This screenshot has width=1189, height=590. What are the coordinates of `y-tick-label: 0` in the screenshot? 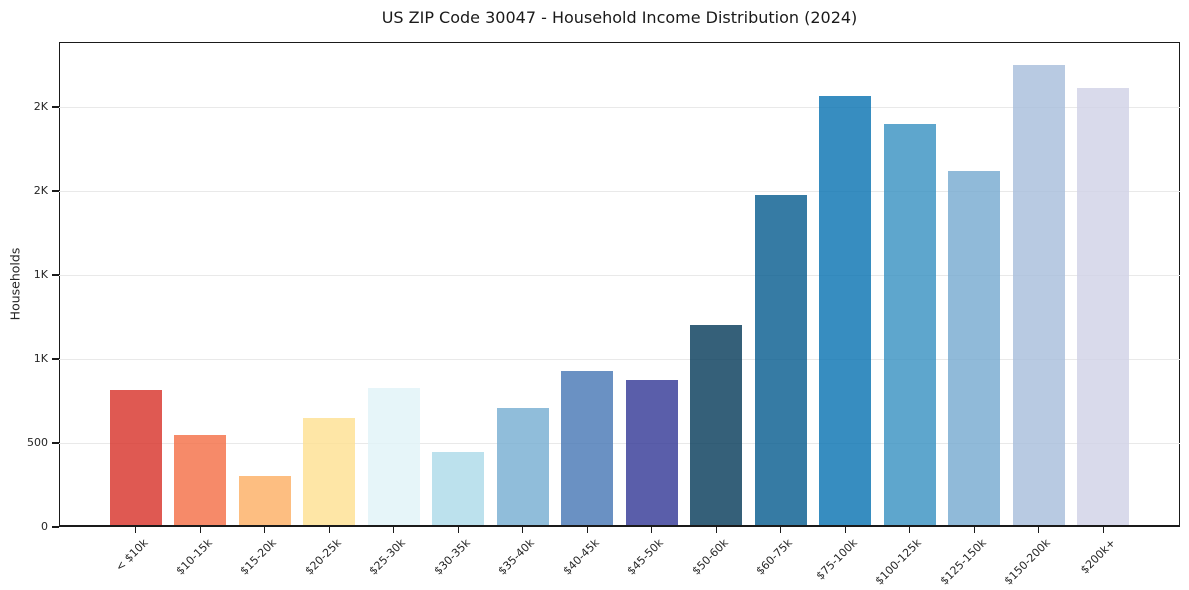 It's located at (44, 526).